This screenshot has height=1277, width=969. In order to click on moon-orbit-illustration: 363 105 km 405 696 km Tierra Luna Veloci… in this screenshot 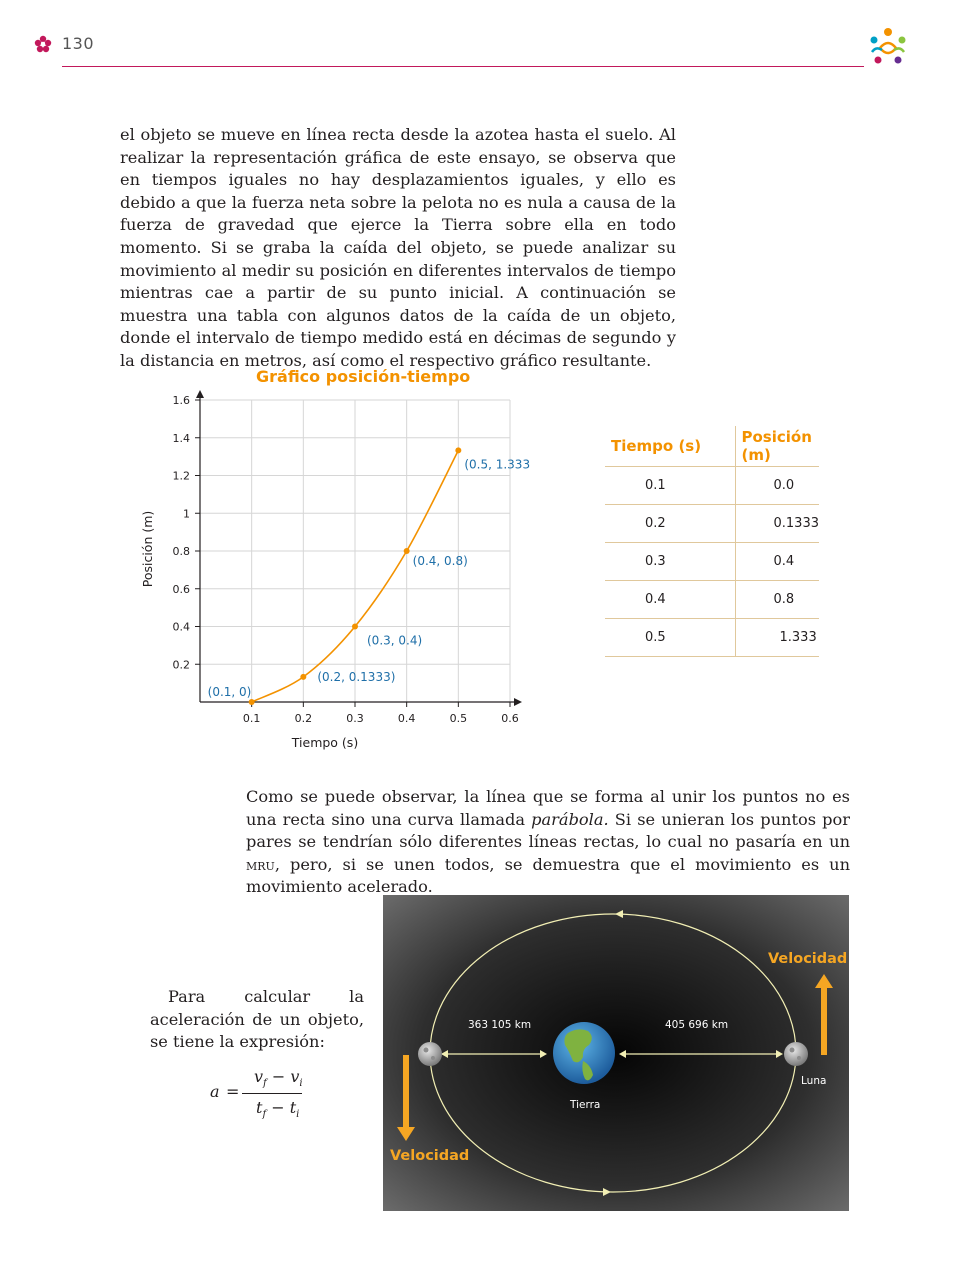, I will do `click(616, 1053)`.